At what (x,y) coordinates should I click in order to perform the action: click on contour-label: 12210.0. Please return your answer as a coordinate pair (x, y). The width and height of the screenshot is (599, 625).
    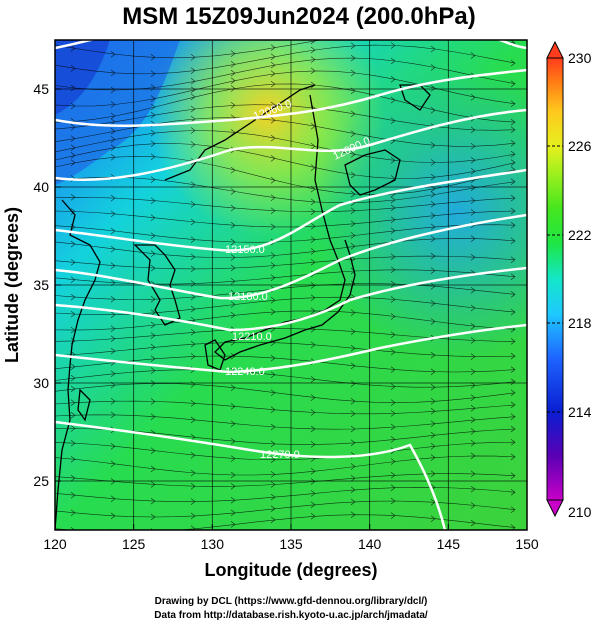
    Looking at the image, I should click on (252, 337).